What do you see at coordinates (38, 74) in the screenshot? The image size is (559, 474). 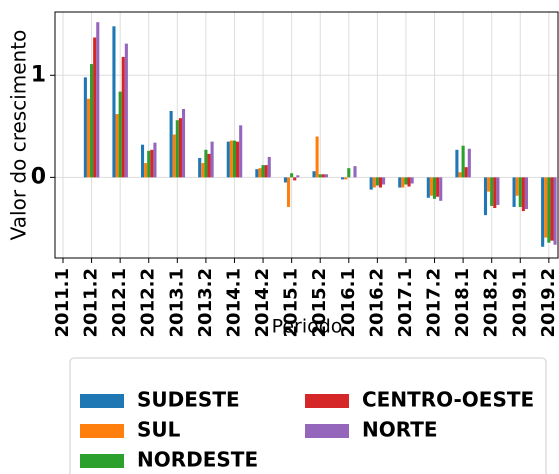 I see `y-tick-label: 1` at bounding box center [38, 74].